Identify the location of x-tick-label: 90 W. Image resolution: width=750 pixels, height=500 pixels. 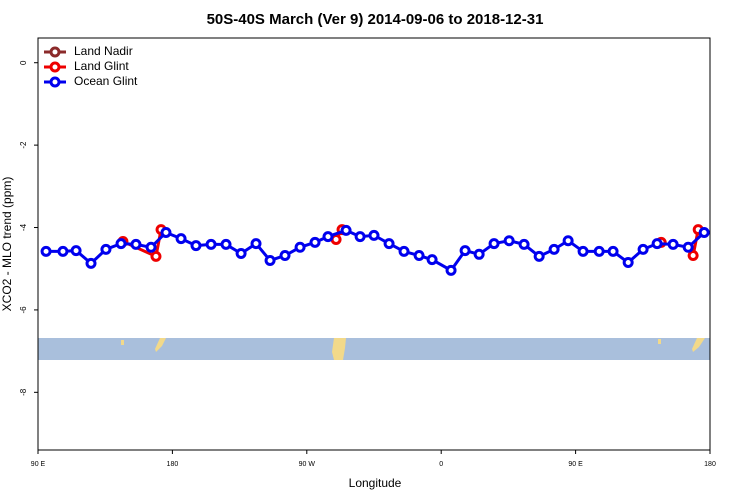
(307, 464).